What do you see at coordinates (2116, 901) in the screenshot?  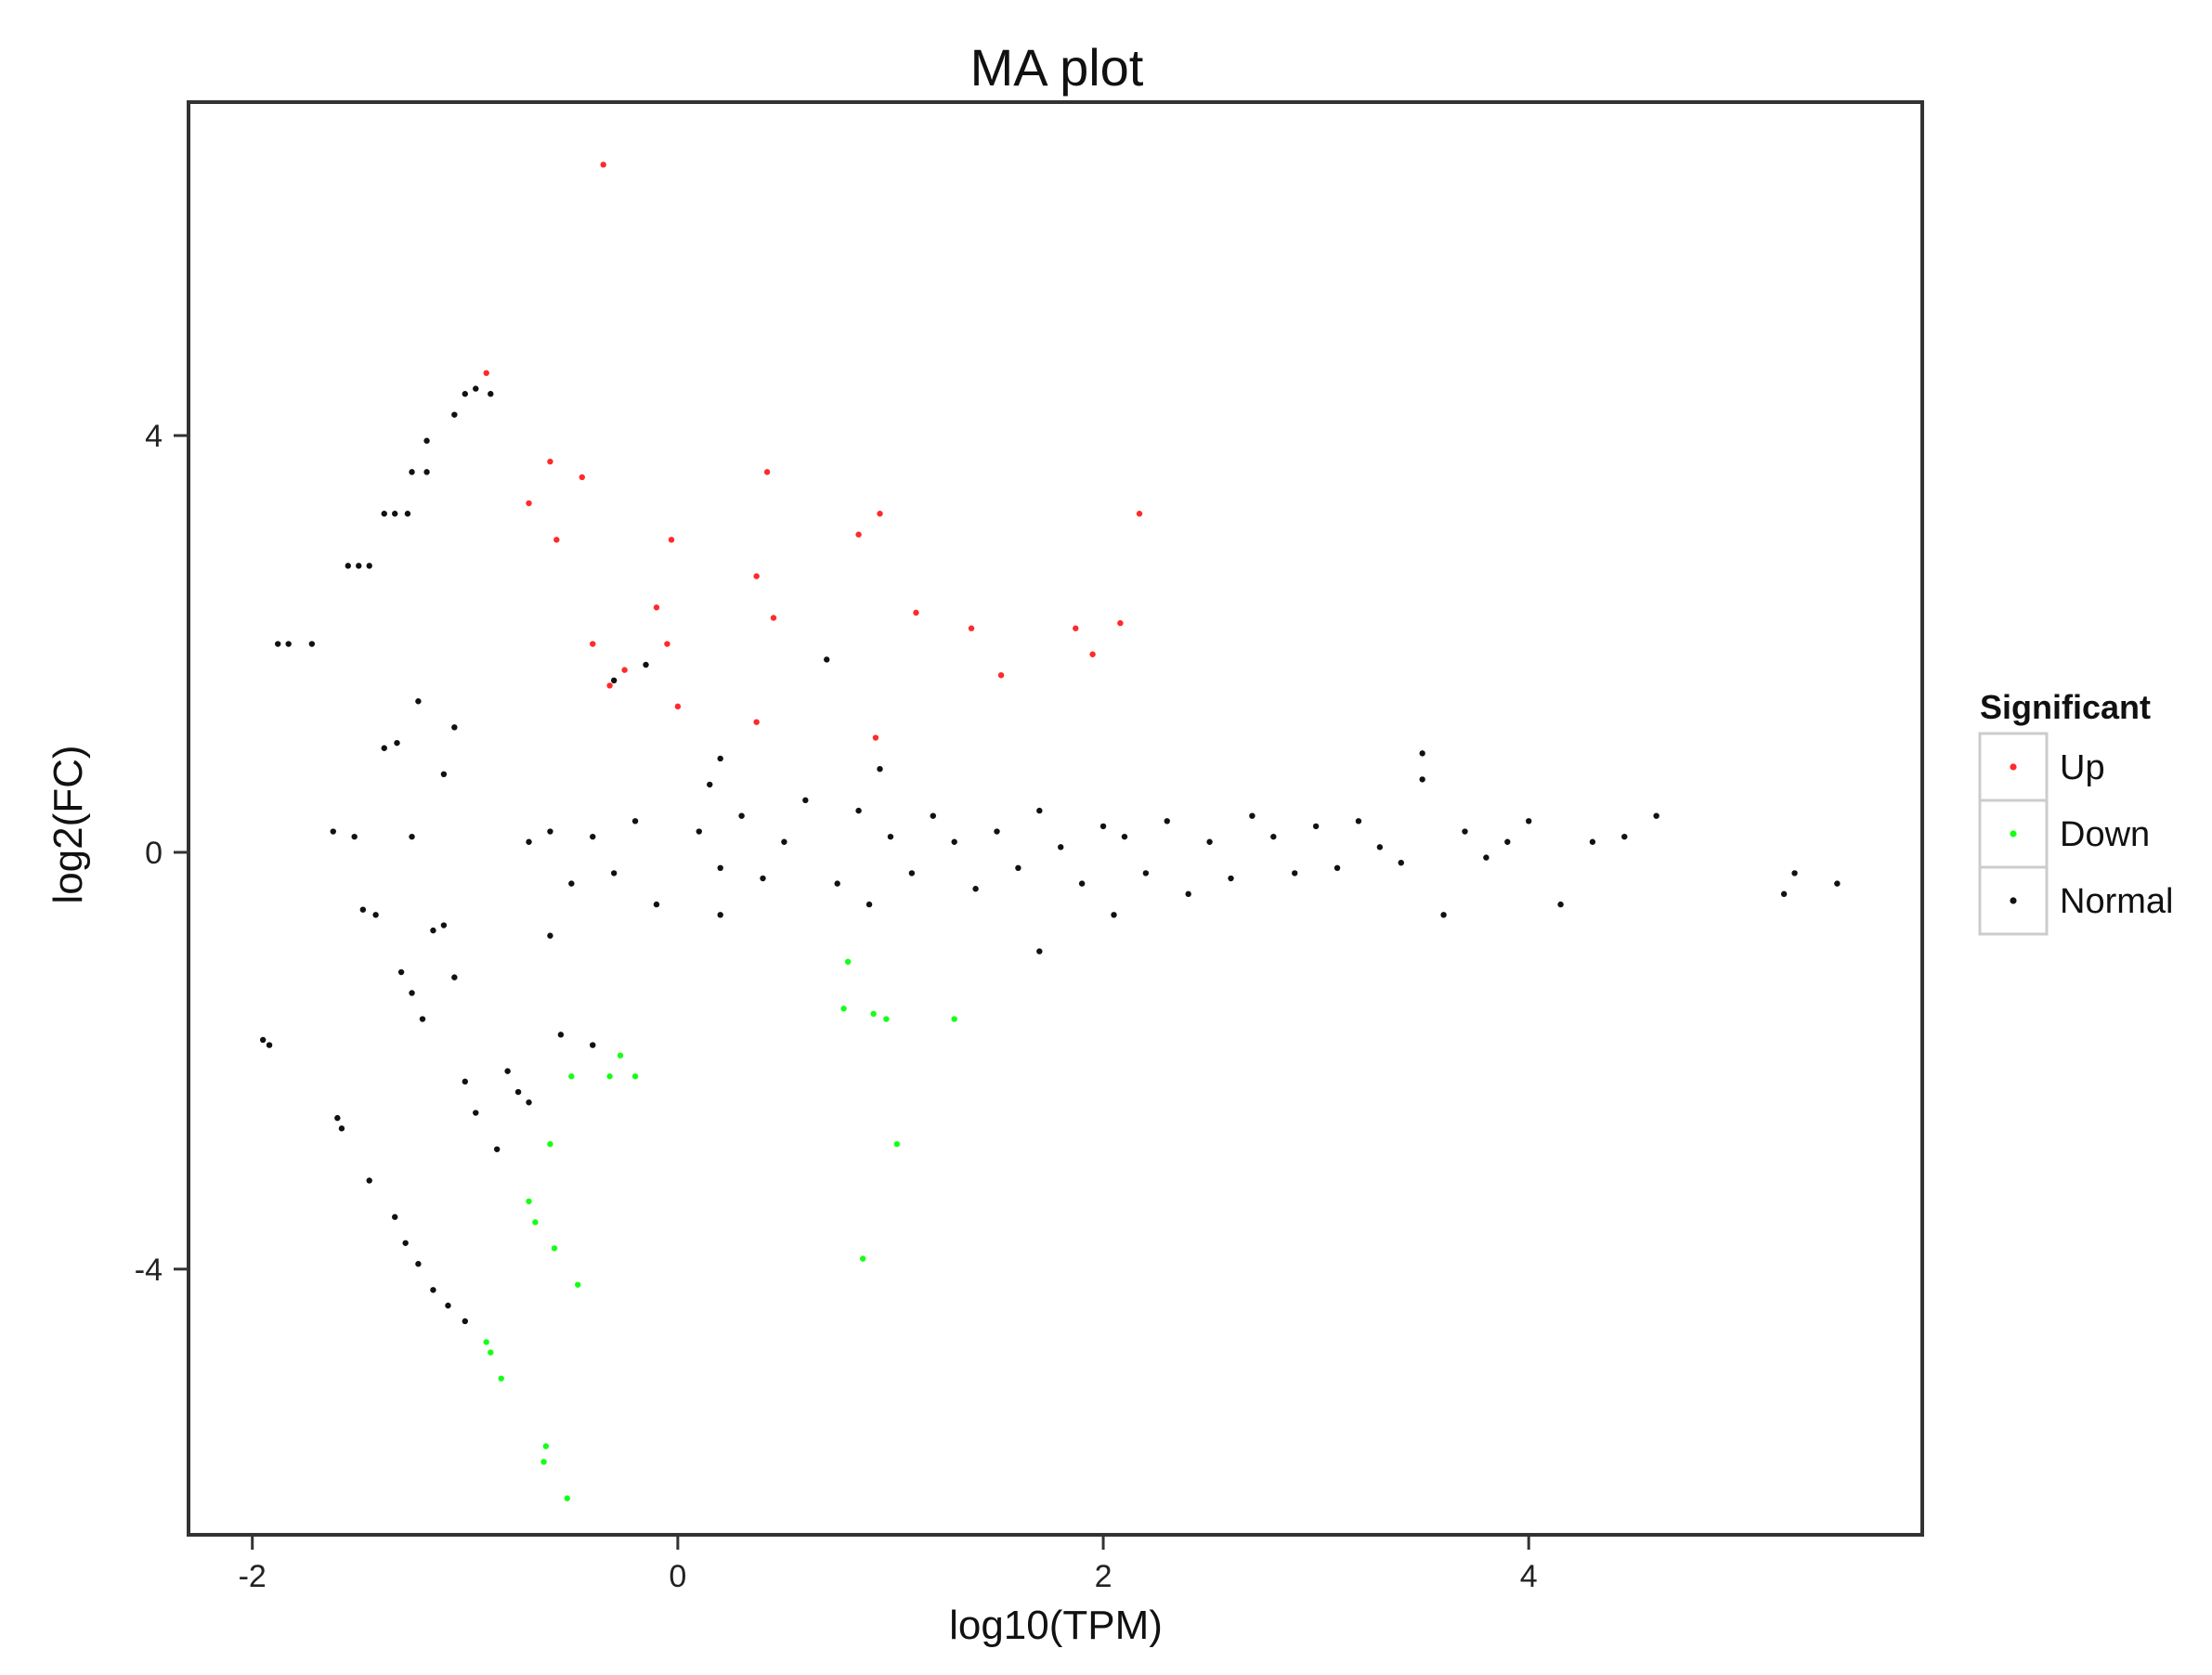 I see `legend-label-normal: Normal` at bounding box center [2116, 901].